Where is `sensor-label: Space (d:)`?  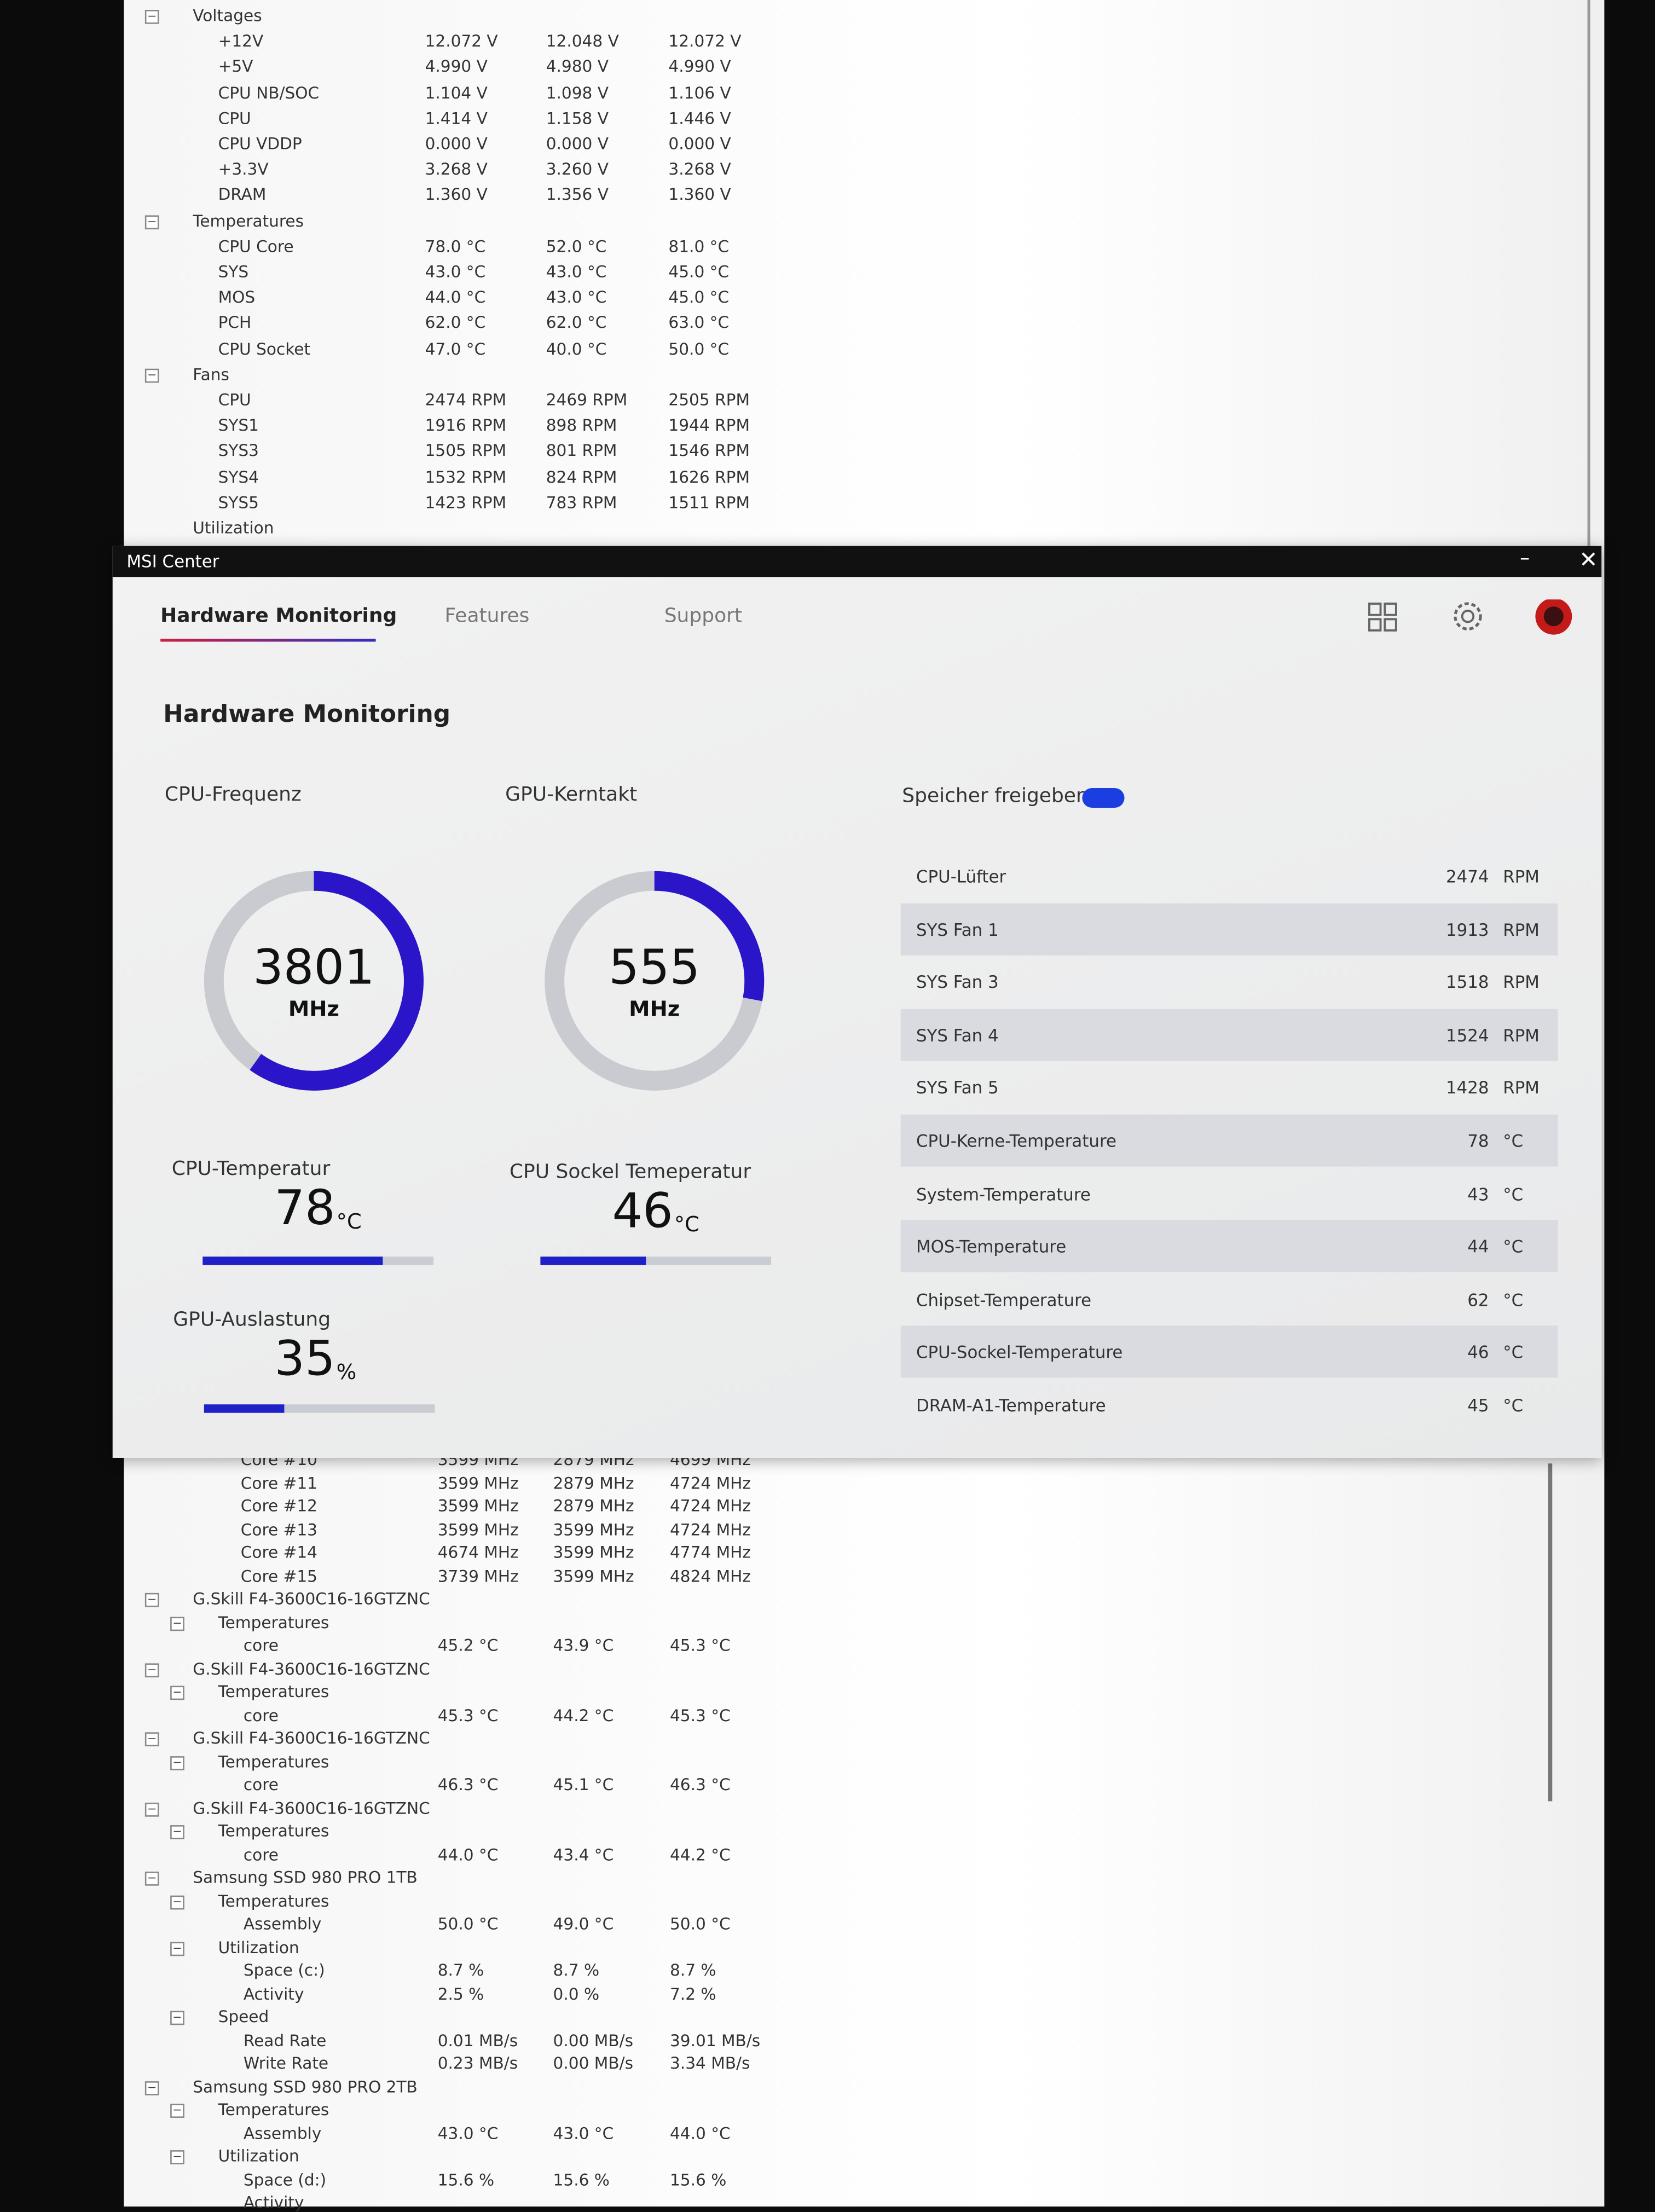 sensor-label: Space (d:) is located at coordinates (285, 2179).